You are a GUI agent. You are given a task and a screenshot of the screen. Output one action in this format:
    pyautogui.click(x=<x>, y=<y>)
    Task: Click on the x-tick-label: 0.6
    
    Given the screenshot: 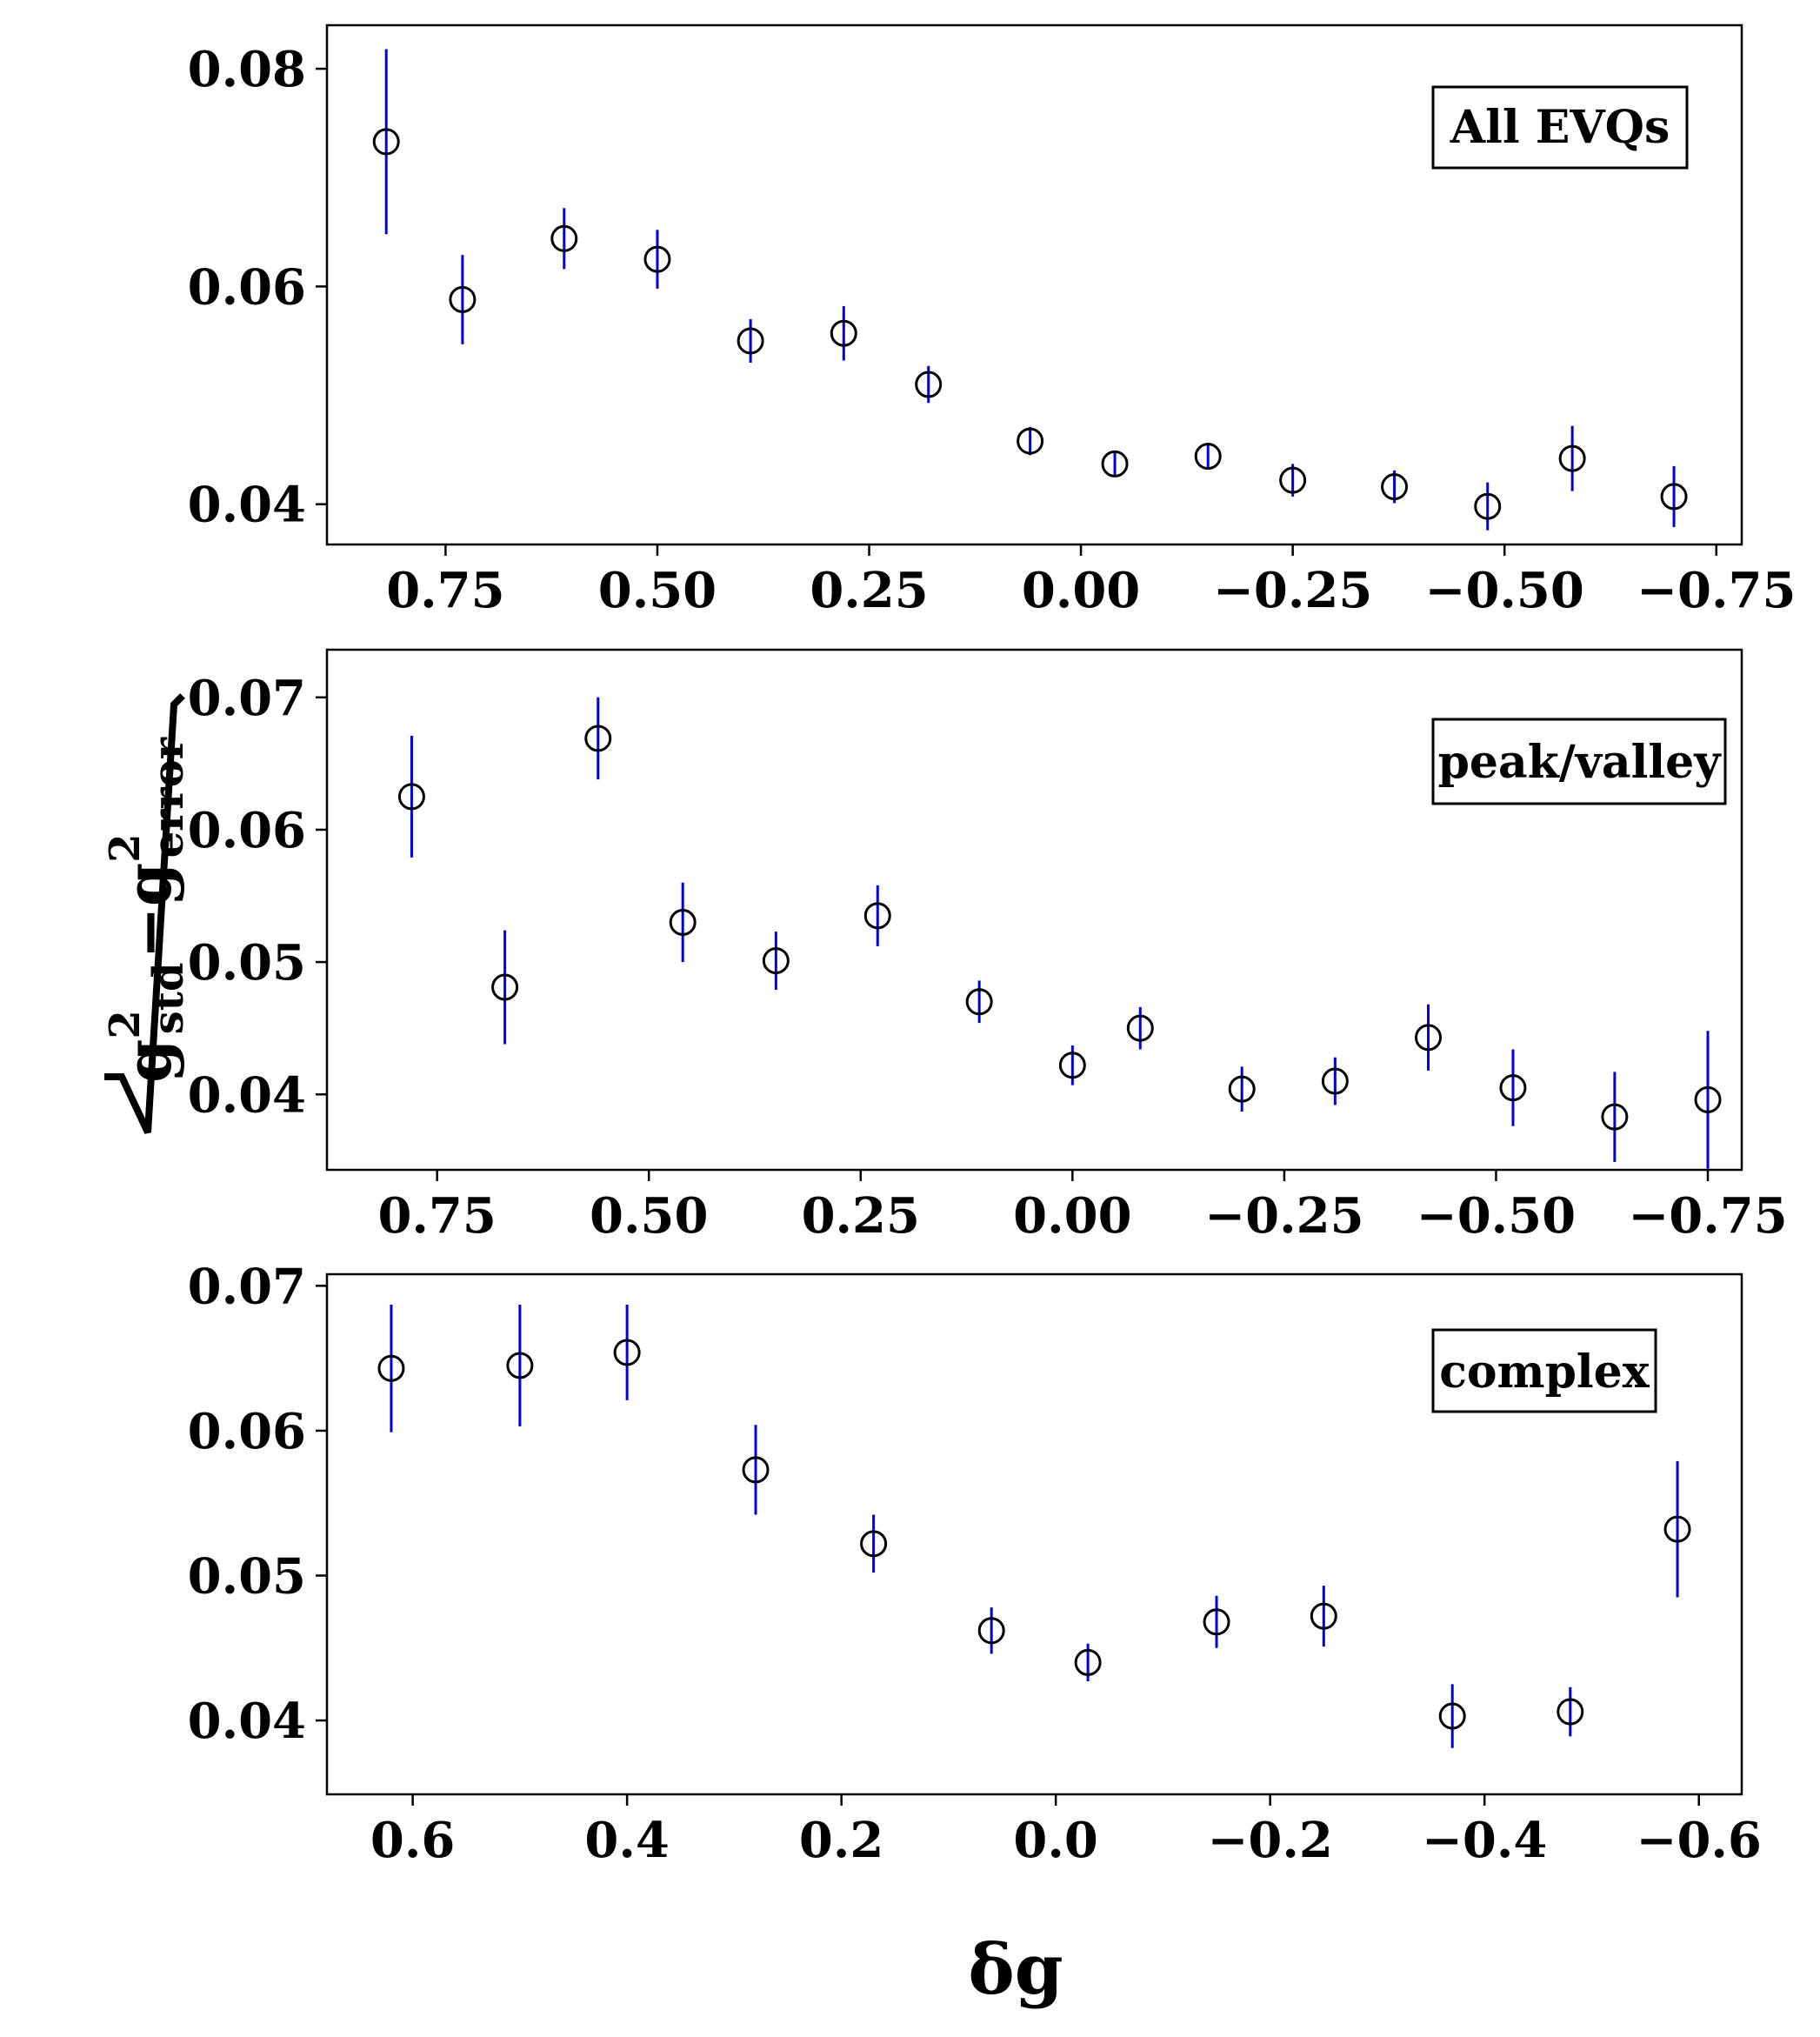 What is the action you would take?
    pyautogui.click(x=412, y=1840)
    